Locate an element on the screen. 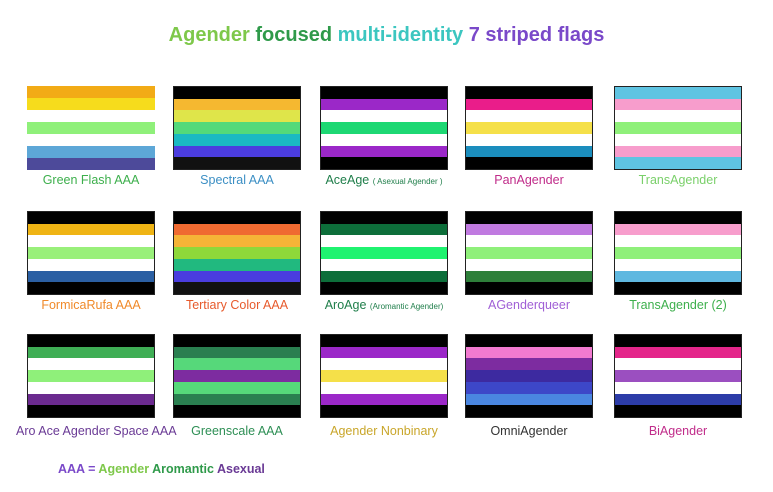 The image size is (773, 492). flag-label-text: BiAgender is located at coordinates (678, 431).